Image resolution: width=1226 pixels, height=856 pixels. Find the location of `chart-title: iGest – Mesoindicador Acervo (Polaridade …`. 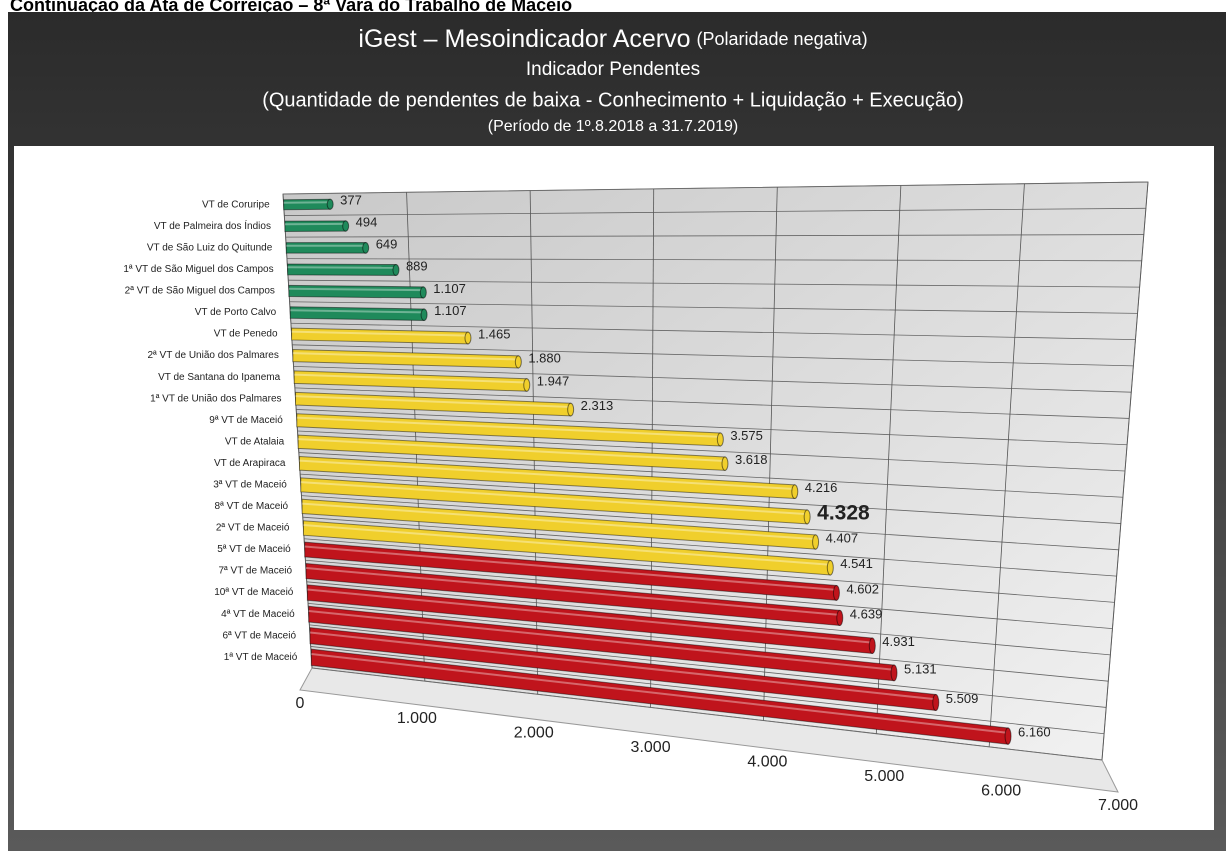

chart-title: iGest – Mesoindicador Acervo (Polaridade … is located at coordinates (612, 39).